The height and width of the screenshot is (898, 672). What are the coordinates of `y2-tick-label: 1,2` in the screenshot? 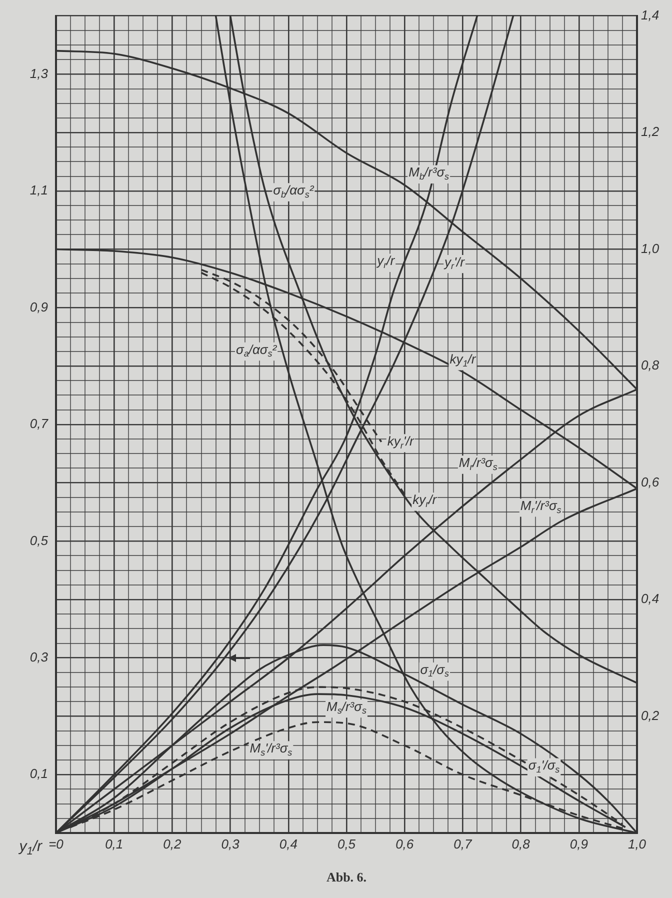 It's located at (650, 132).